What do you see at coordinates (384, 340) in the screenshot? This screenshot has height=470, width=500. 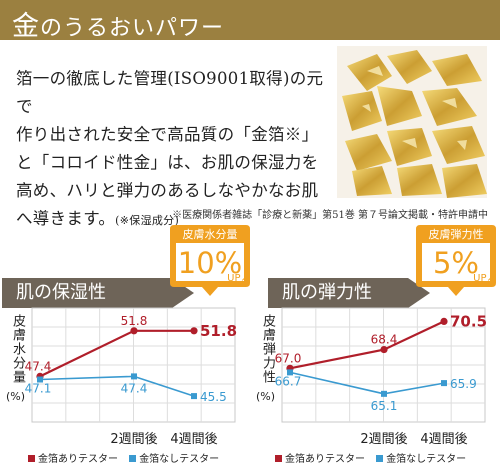 I see `data-label: 68.4` at bounding box center [384, 340].